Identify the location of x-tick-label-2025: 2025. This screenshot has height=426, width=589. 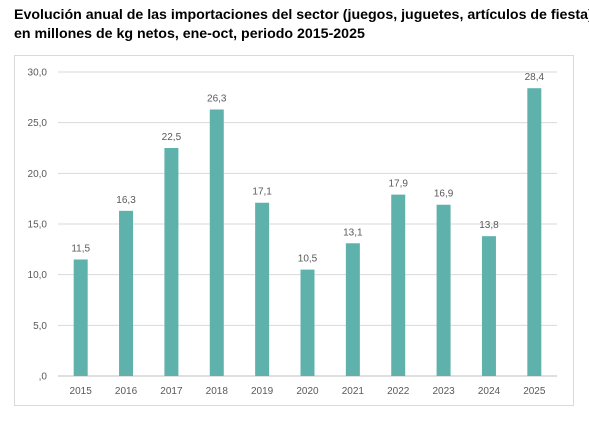
(534, 391).